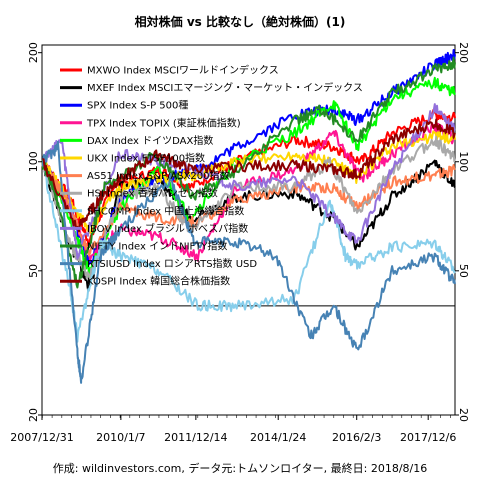 This screenshot has width=480, height=480. Describe the element at coordinates (428, 437) in the screenshot. I see `x-tick-label: 2017/12/6` at that location.